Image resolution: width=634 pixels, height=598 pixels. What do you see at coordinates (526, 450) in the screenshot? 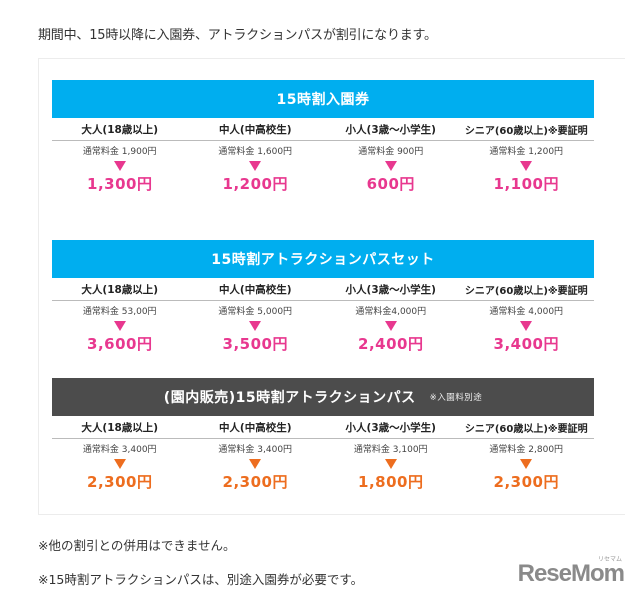
I see `regular-price: 通常料金 2,800円` at bounding box center [526, 450].